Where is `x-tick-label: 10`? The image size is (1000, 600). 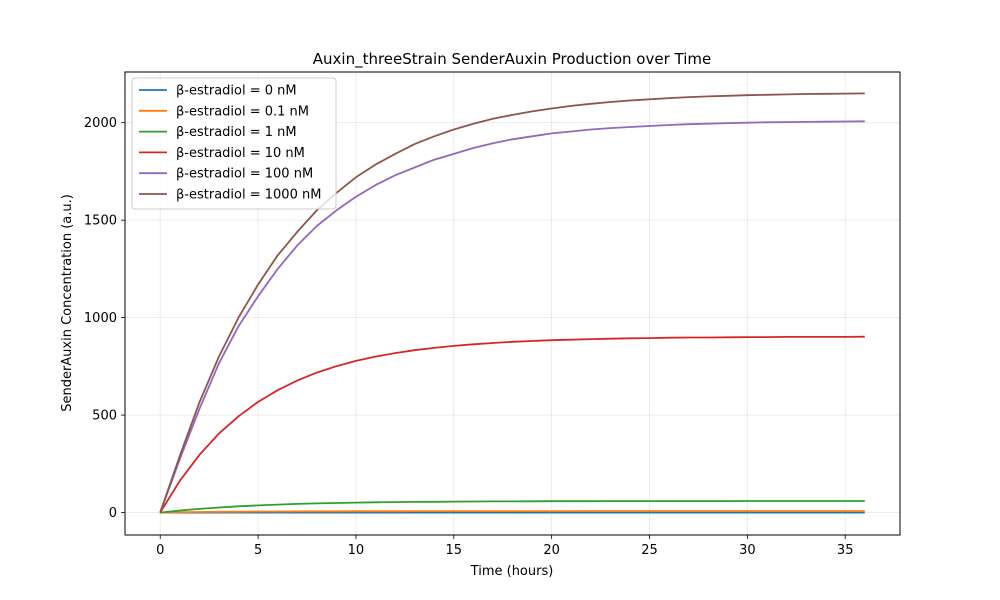 x-tick-label: 10 is located at coordinates (356, 550).